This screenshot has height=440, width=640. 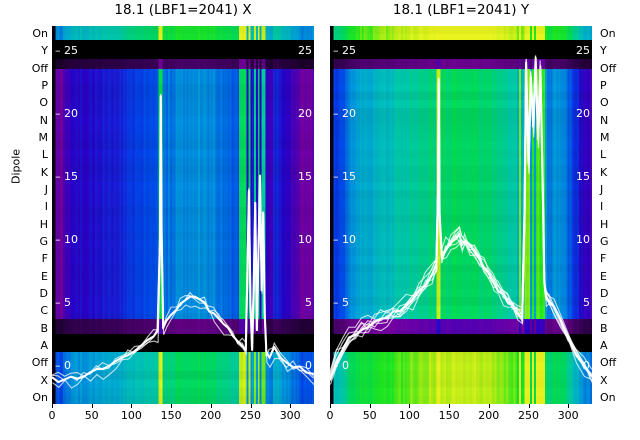 What do you see at coordinates (66, 177) in the screenshot?
I see `inner-ytick-label: – 15` at bounding box center [66, 177].